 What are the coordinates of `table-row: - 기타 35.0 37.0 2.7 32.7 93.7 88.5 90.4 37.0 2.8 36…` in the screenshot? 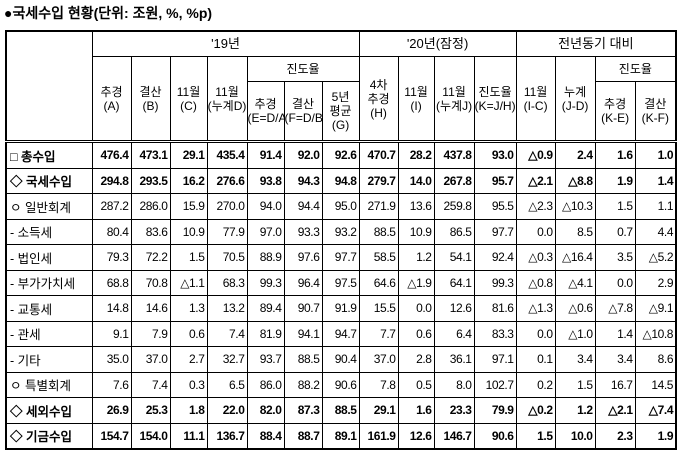 It's located at (341, 359).